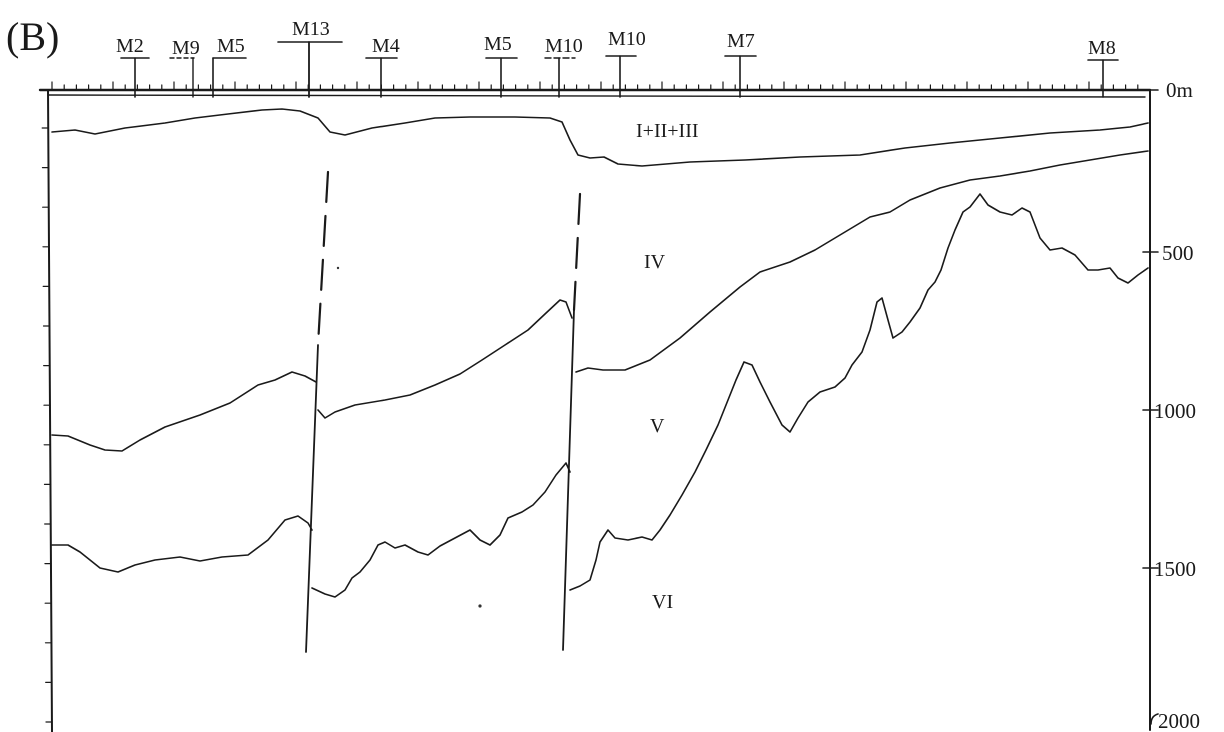 This screenshot has width=1224, height=732. What do you see at coordinates (323, 258) in the screenshot?
I see `fault-west-inferred` at bounding box center [323, 258].